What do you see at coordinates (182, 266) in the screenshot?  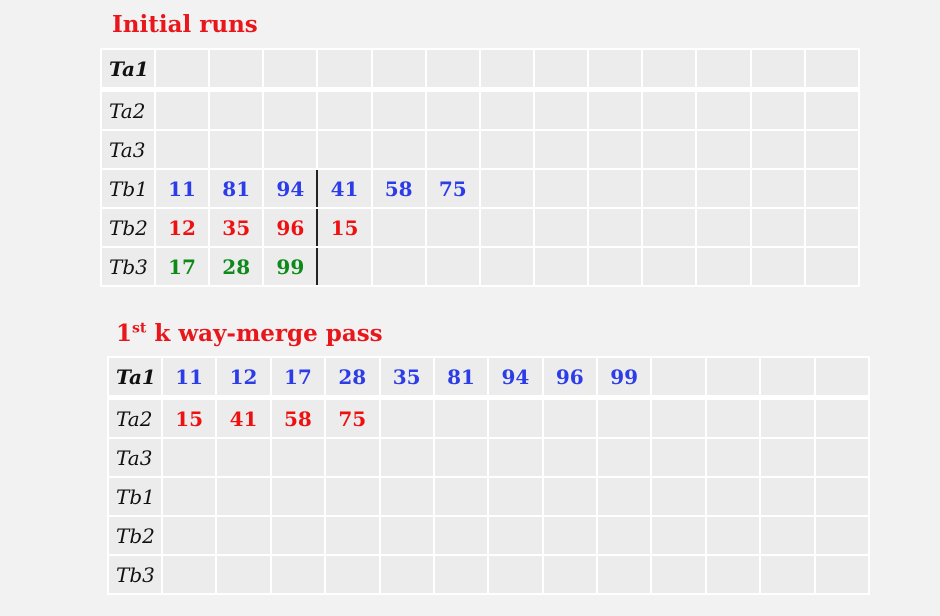 I see `tape-cell-value: 17` at bounding box center [182, 266].